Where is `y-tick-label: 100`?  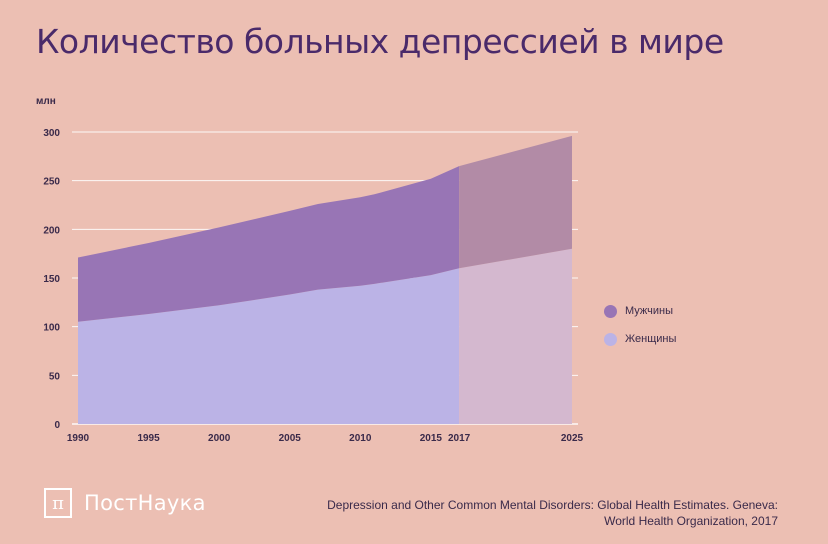 y-tick-label: 100 is located at coordinates (51, 328).